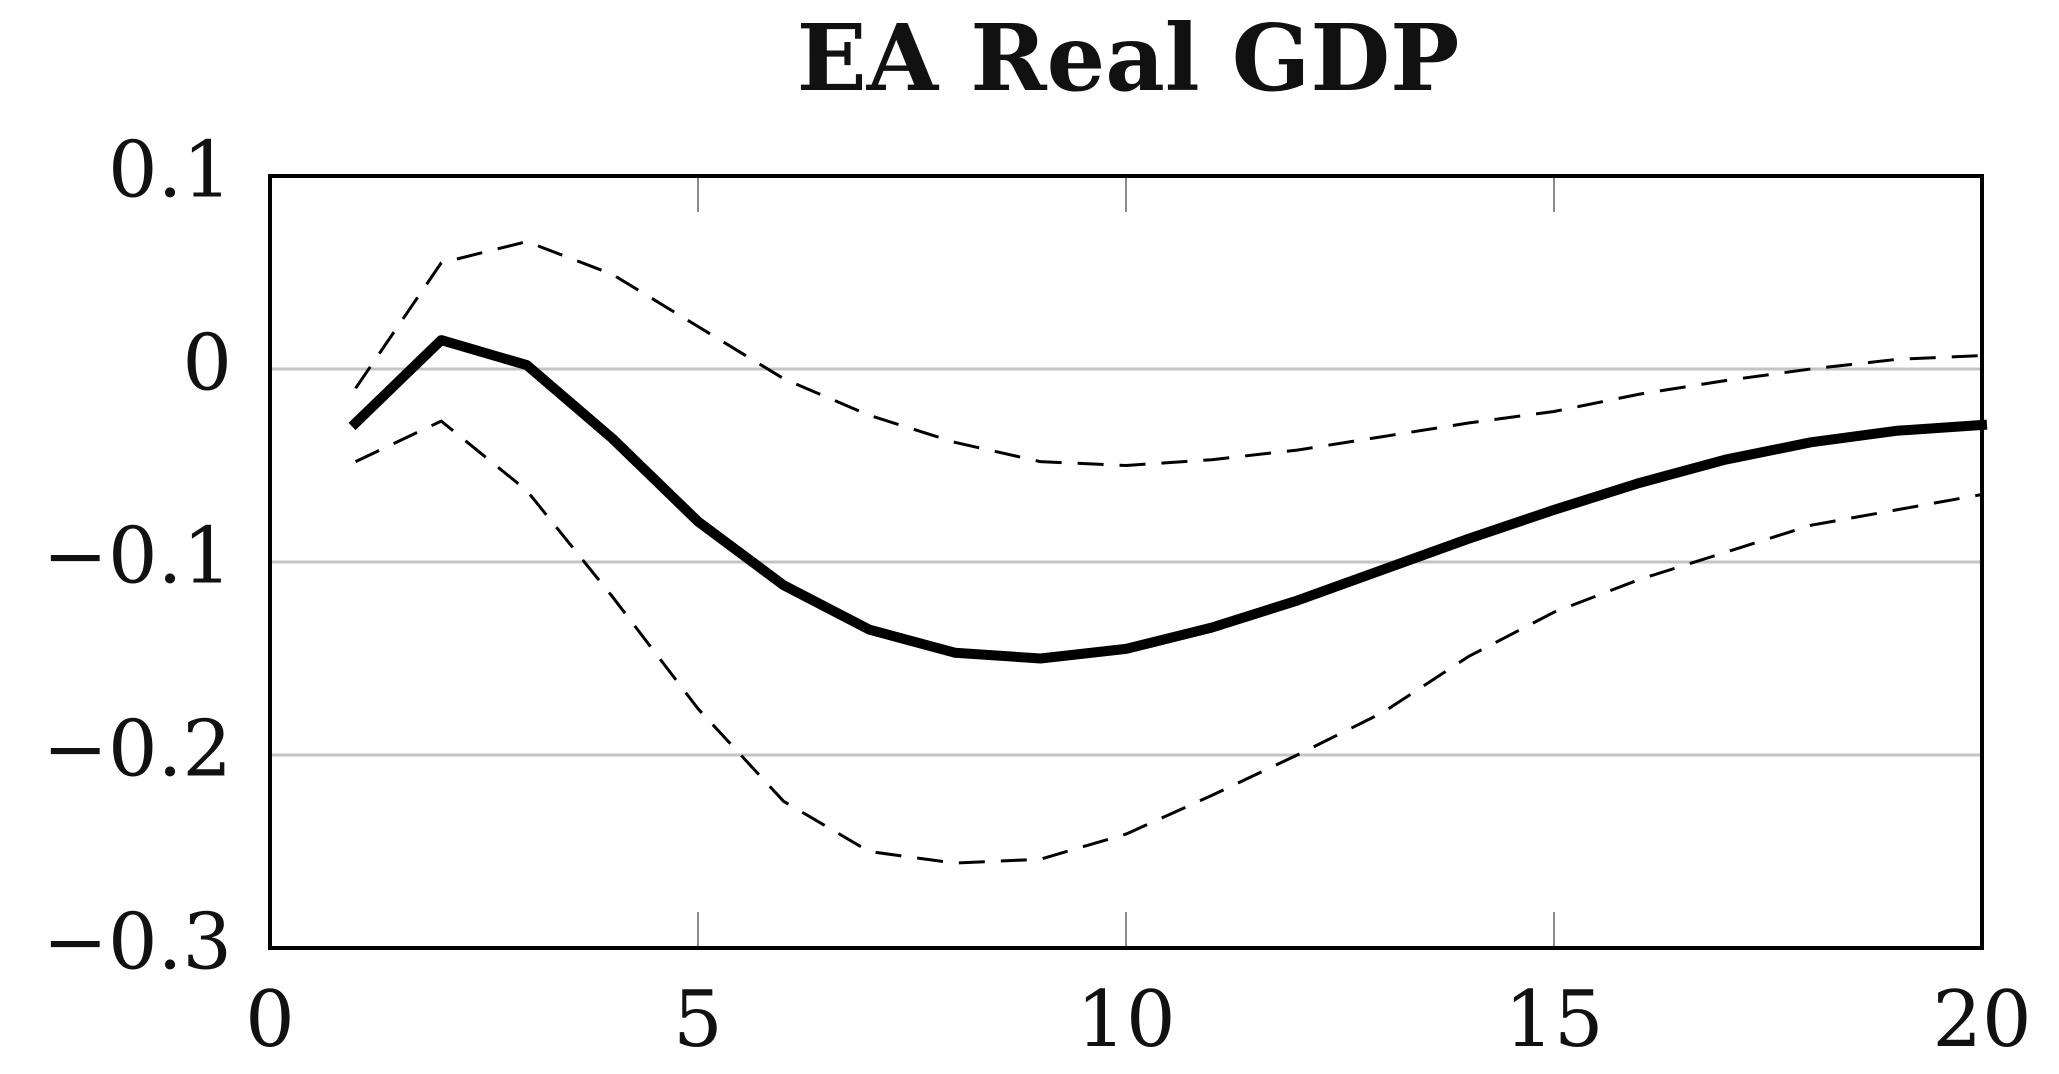  What do you see at coordinates (137, 943) in the screenshot?
I see `y-tick-label-4: −0.3` at bounding box center [137, 943].